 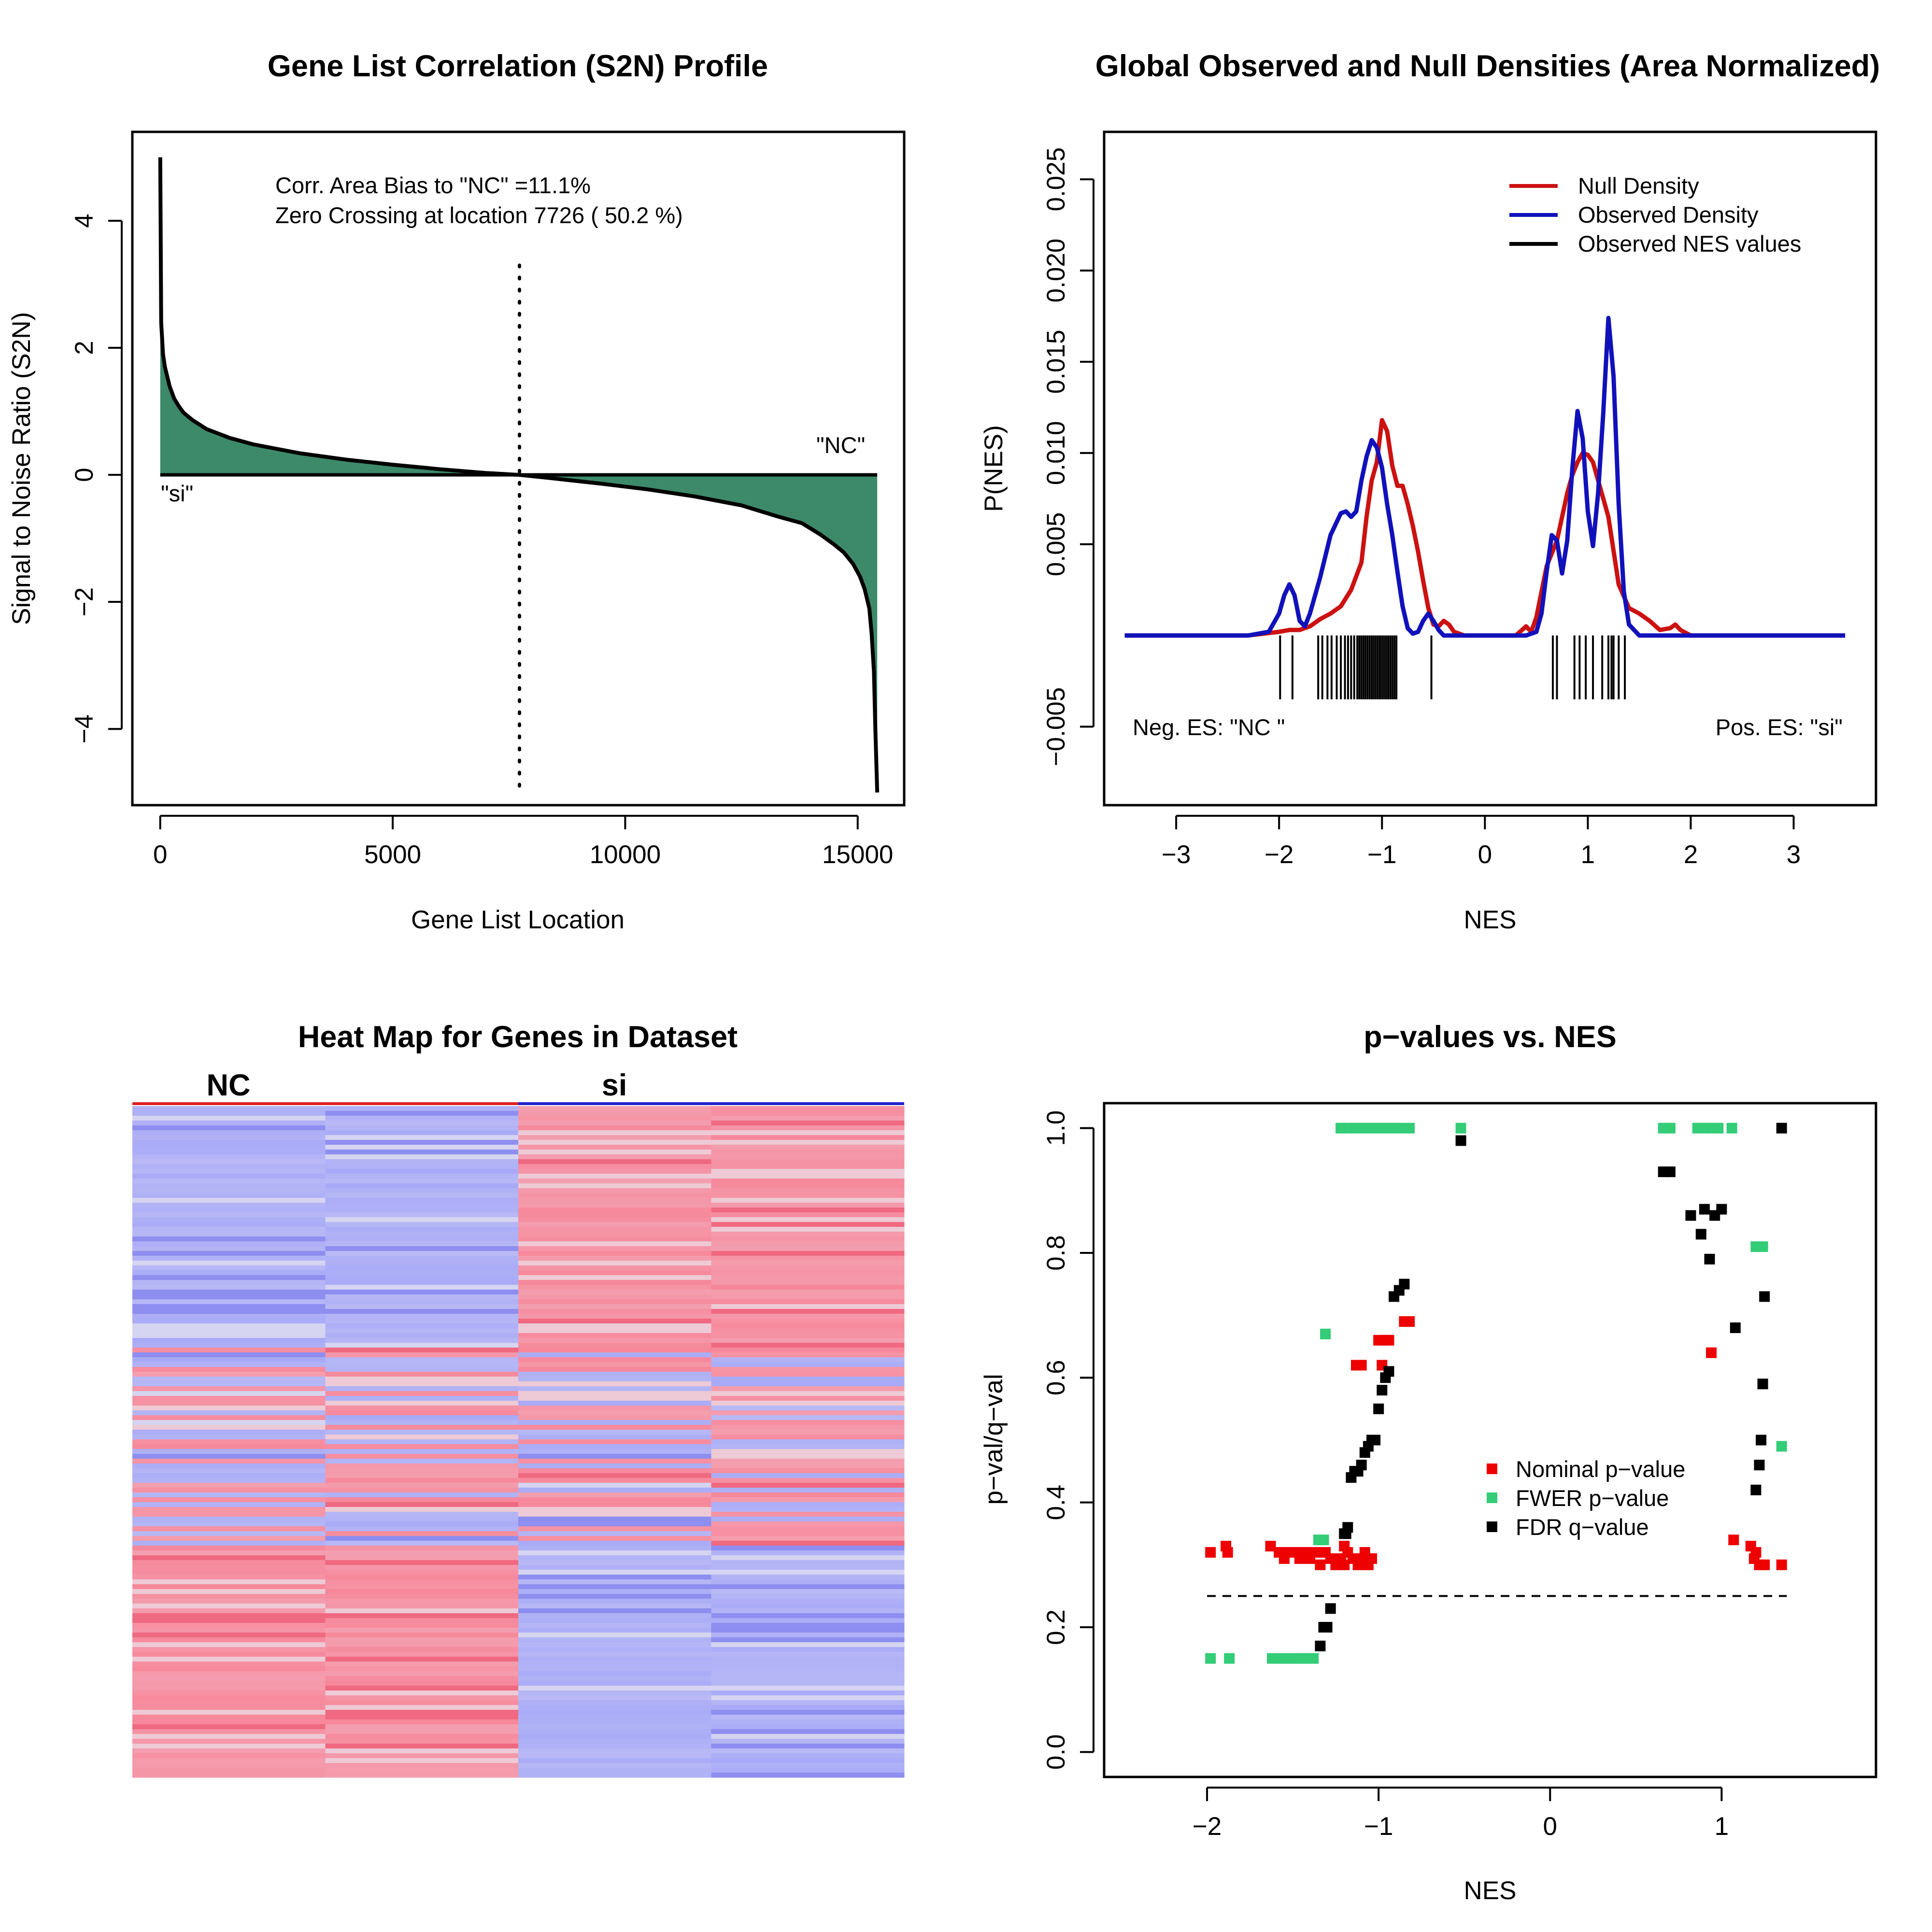 What do you see at coordinates (518, 1037) in the screenshot?
I see `heatmap-title: Heat Map for Genes in Dataset` at bounding box center [518, 1037].